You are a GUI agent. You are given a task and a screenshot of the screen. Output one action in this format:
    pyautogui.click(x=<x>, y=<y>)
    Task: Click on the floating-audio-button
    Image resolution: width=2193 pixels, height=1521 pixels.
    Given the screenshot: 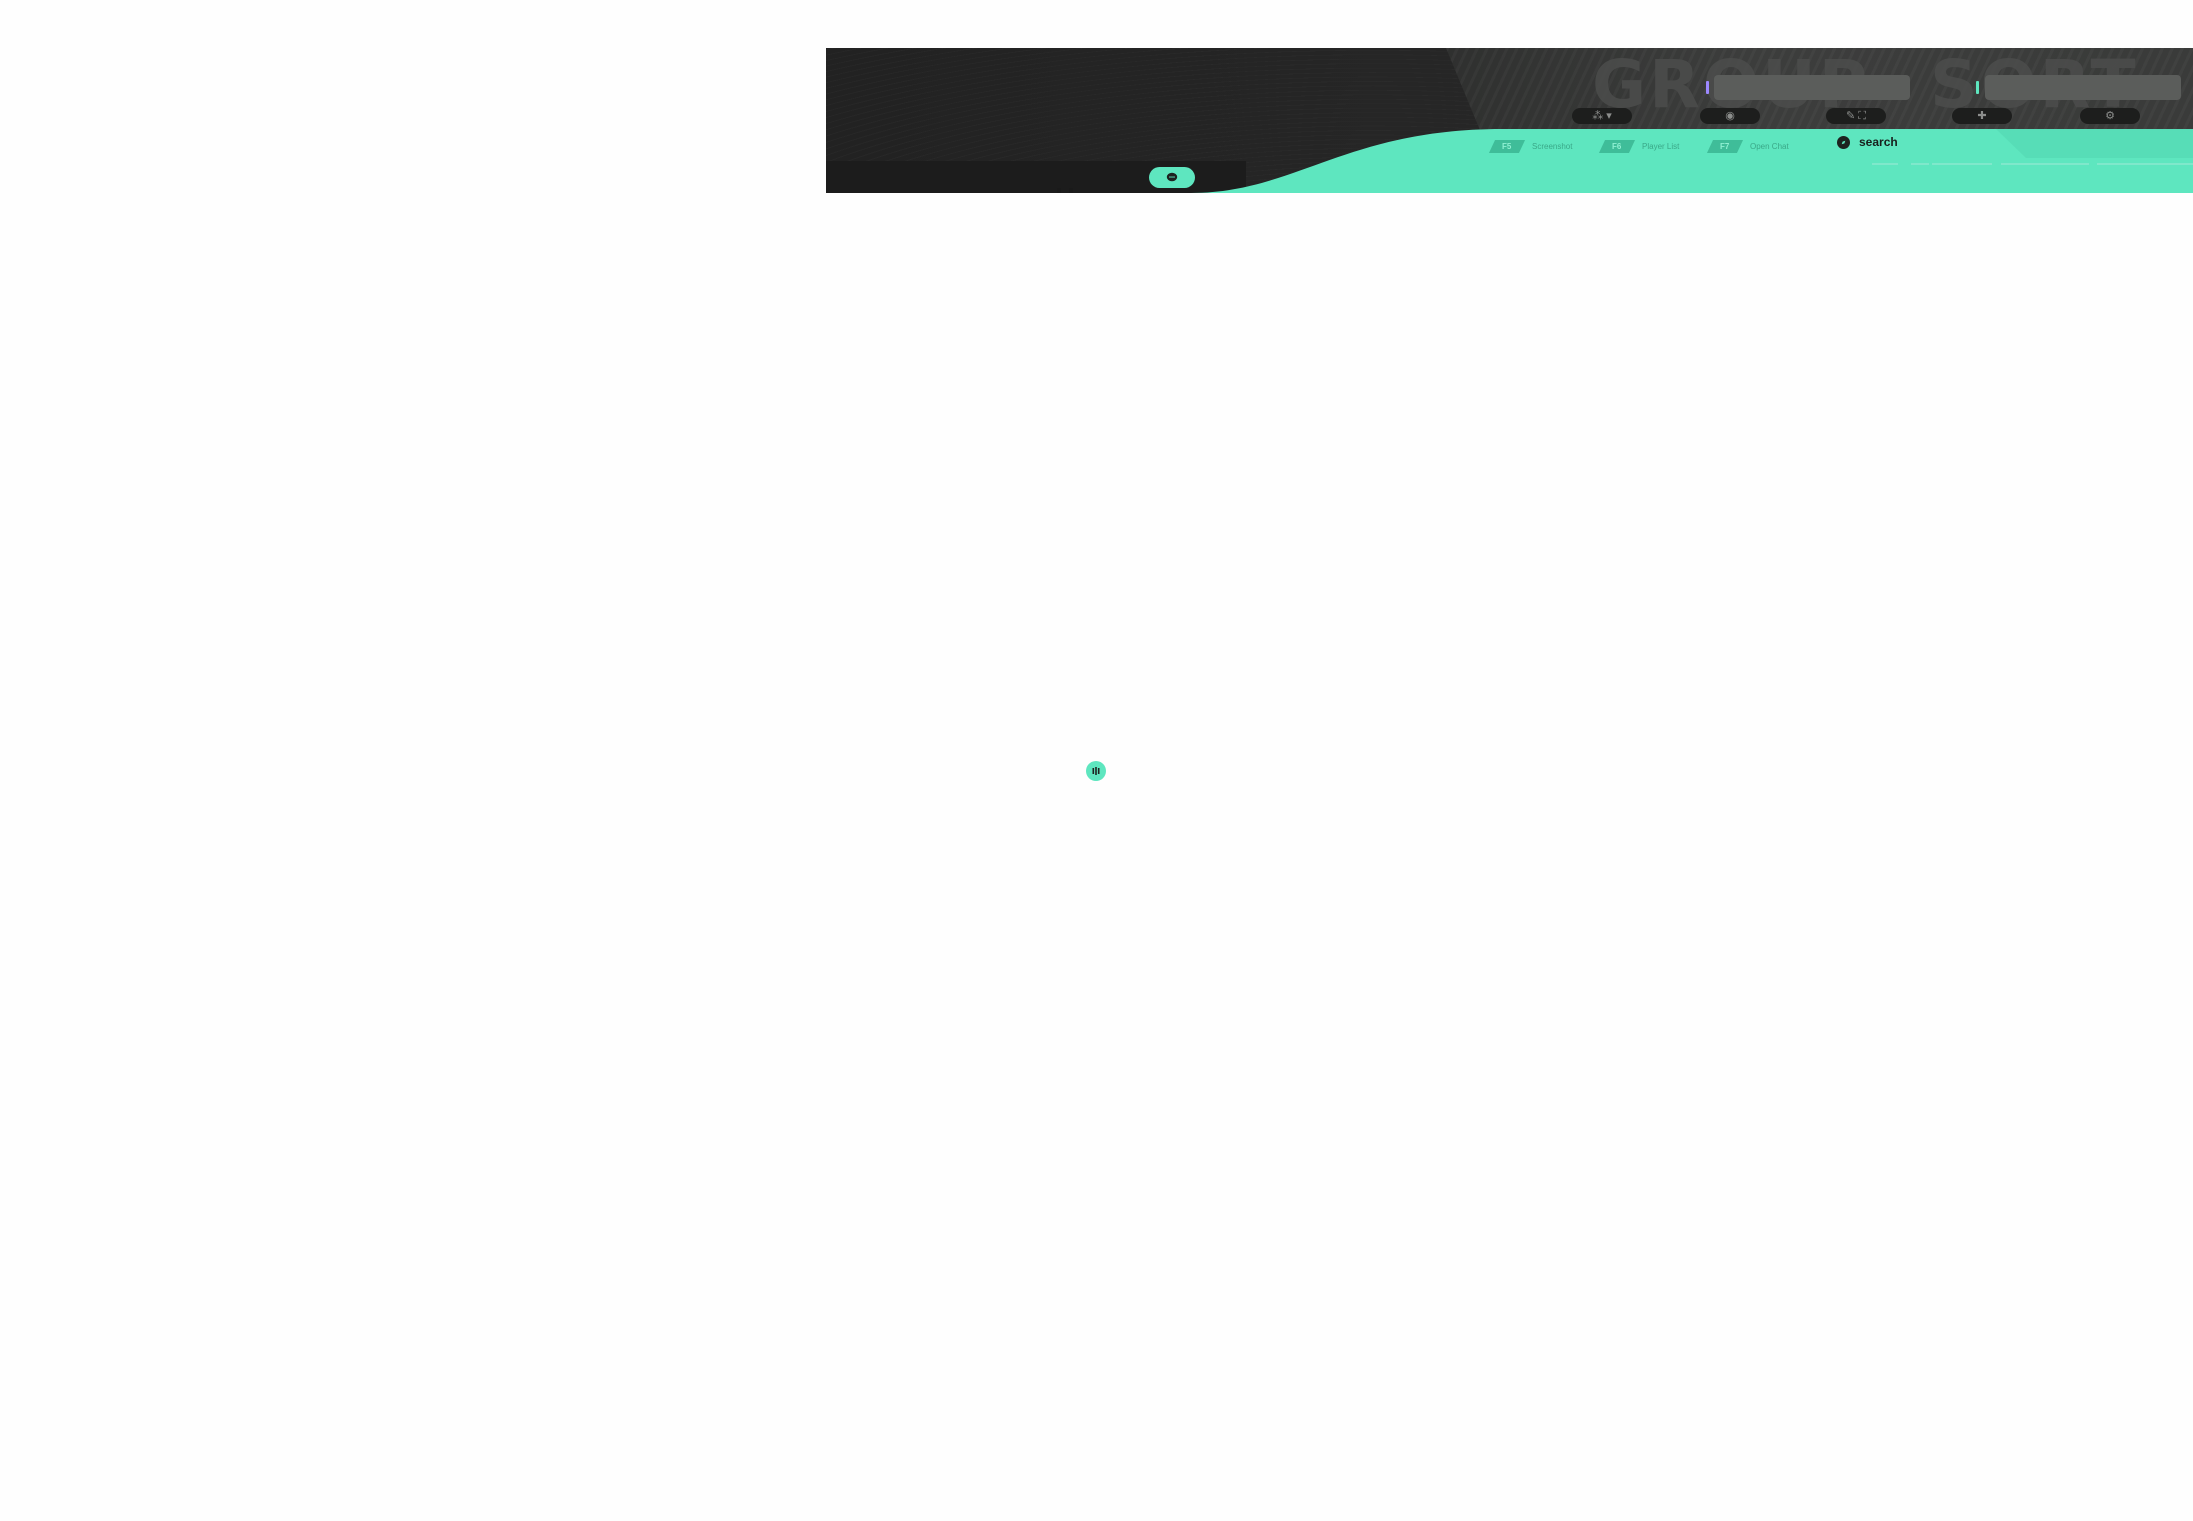 What is the action you would take?
    pyautogui.click(x=1096, y=771)
    